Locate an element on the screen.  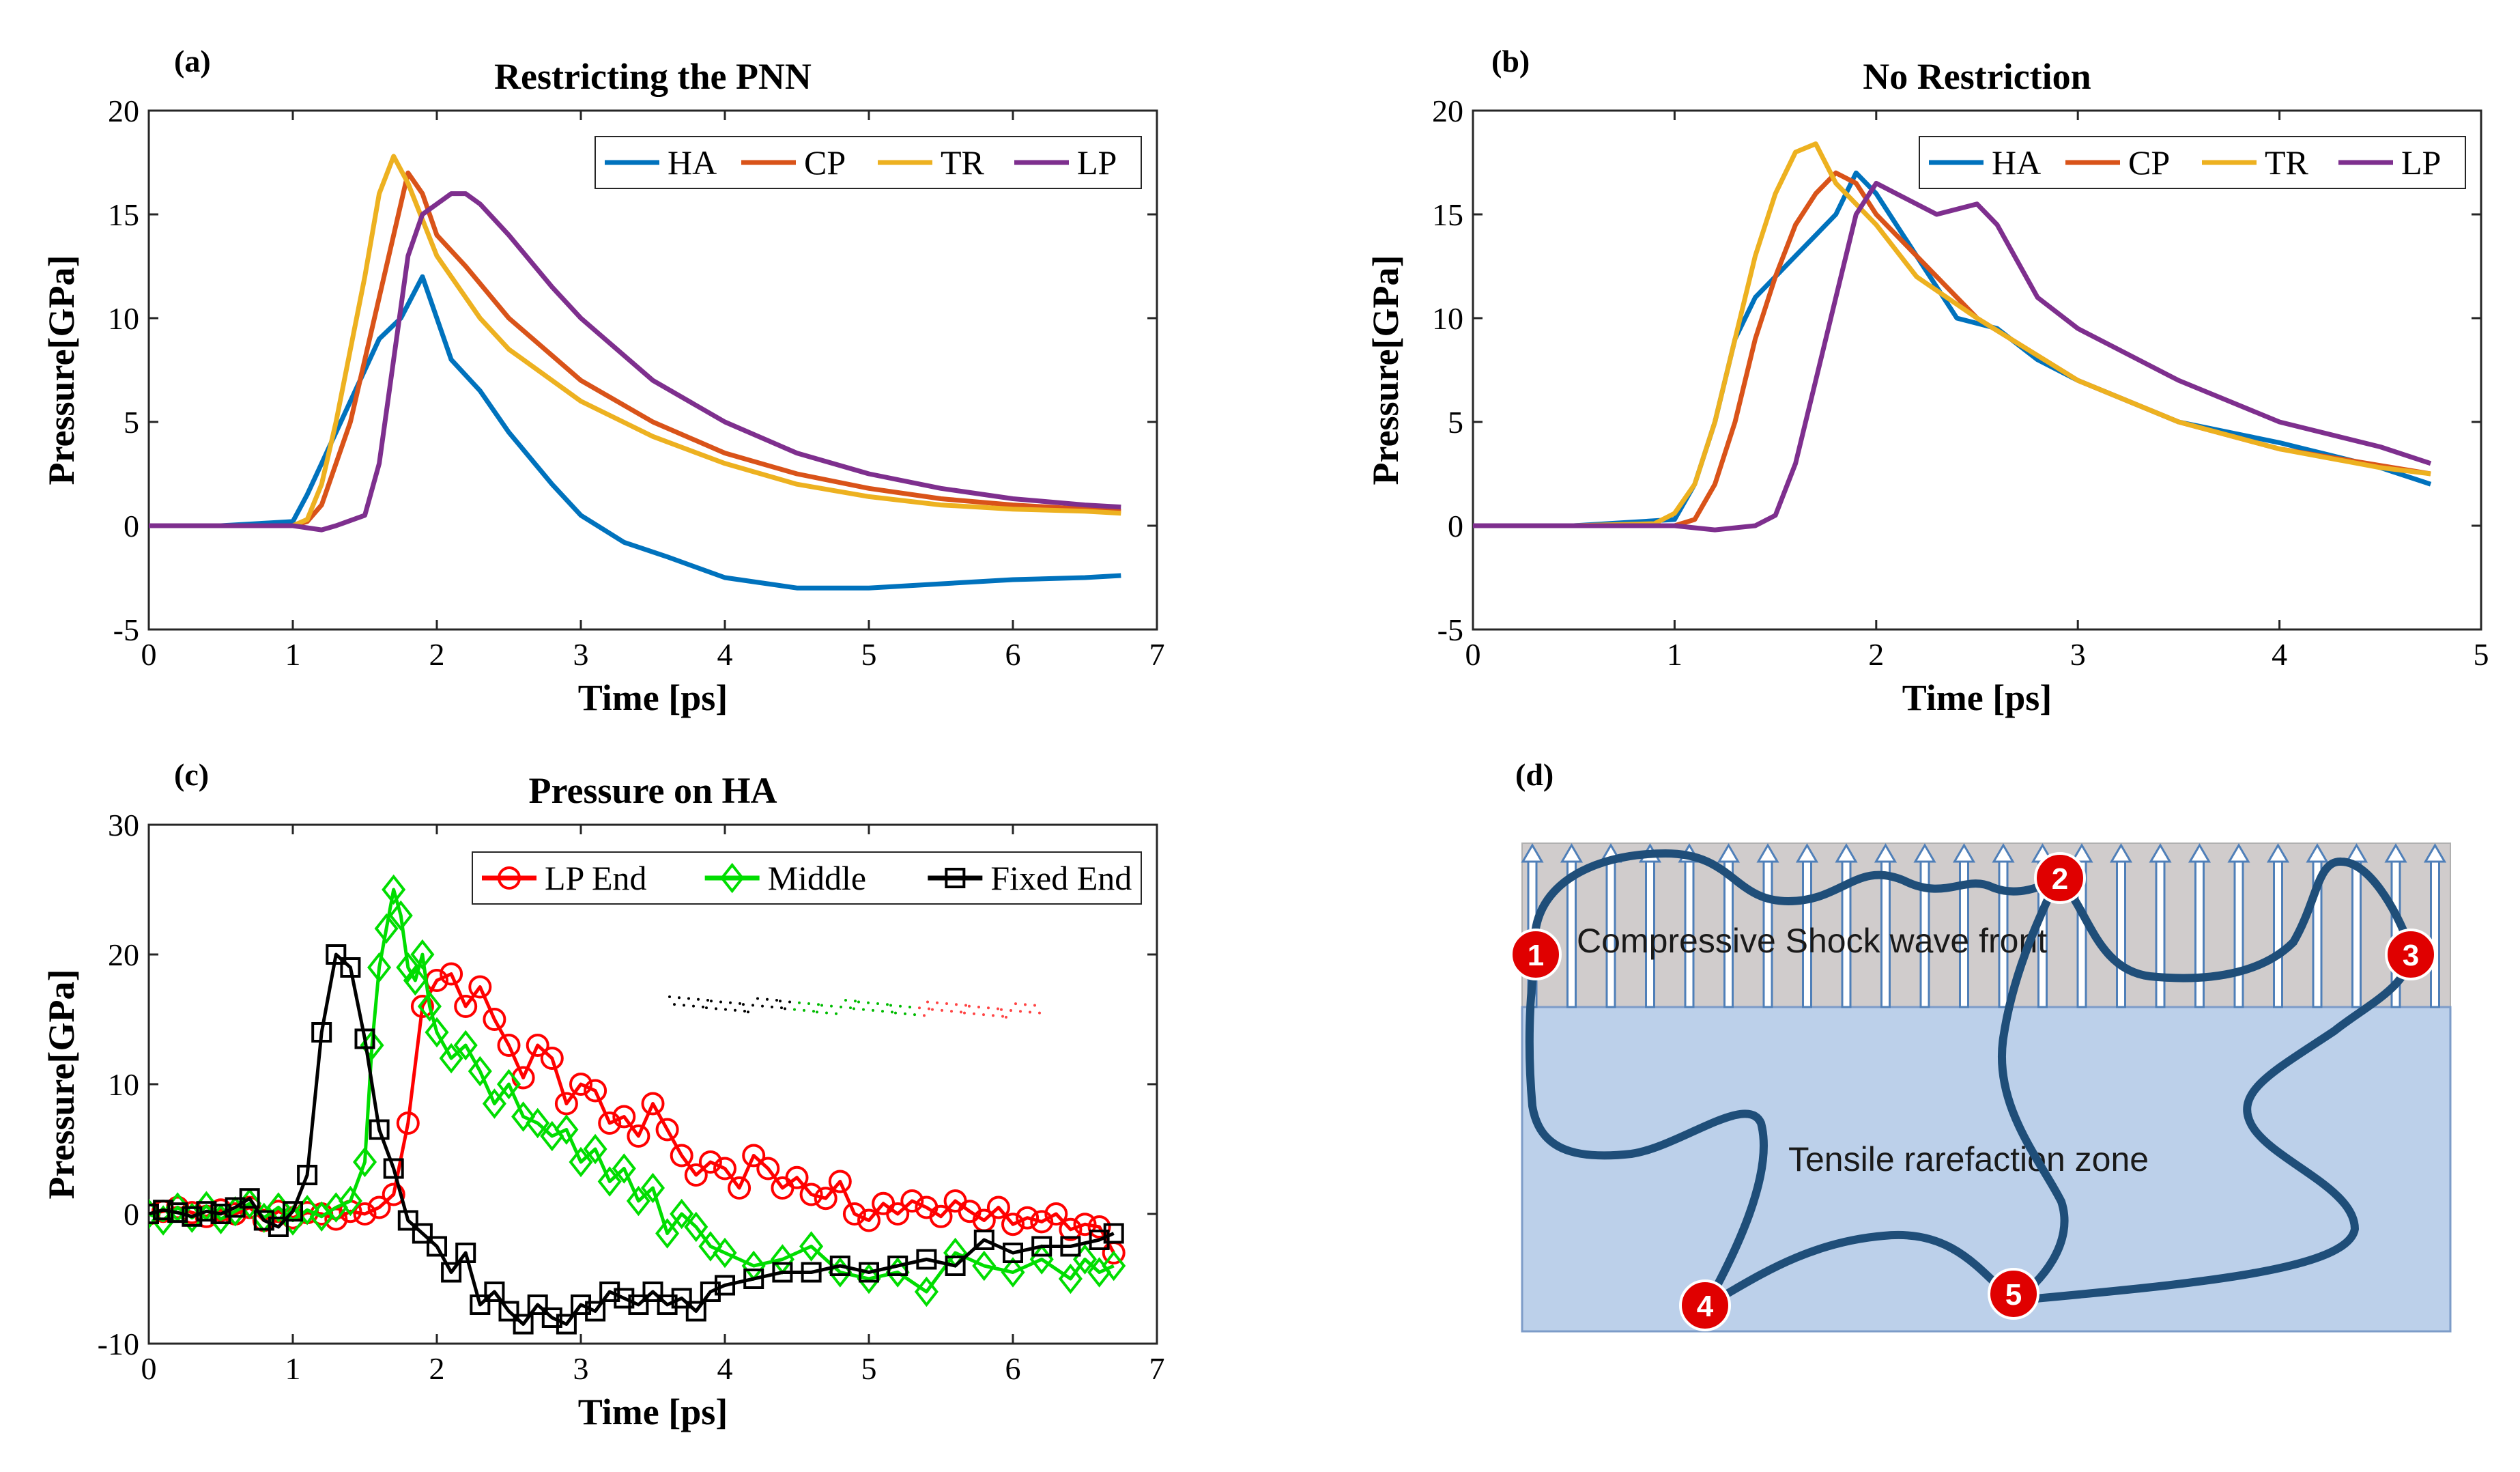
x-tick-label: 1 is located at coordinates (293, 654).